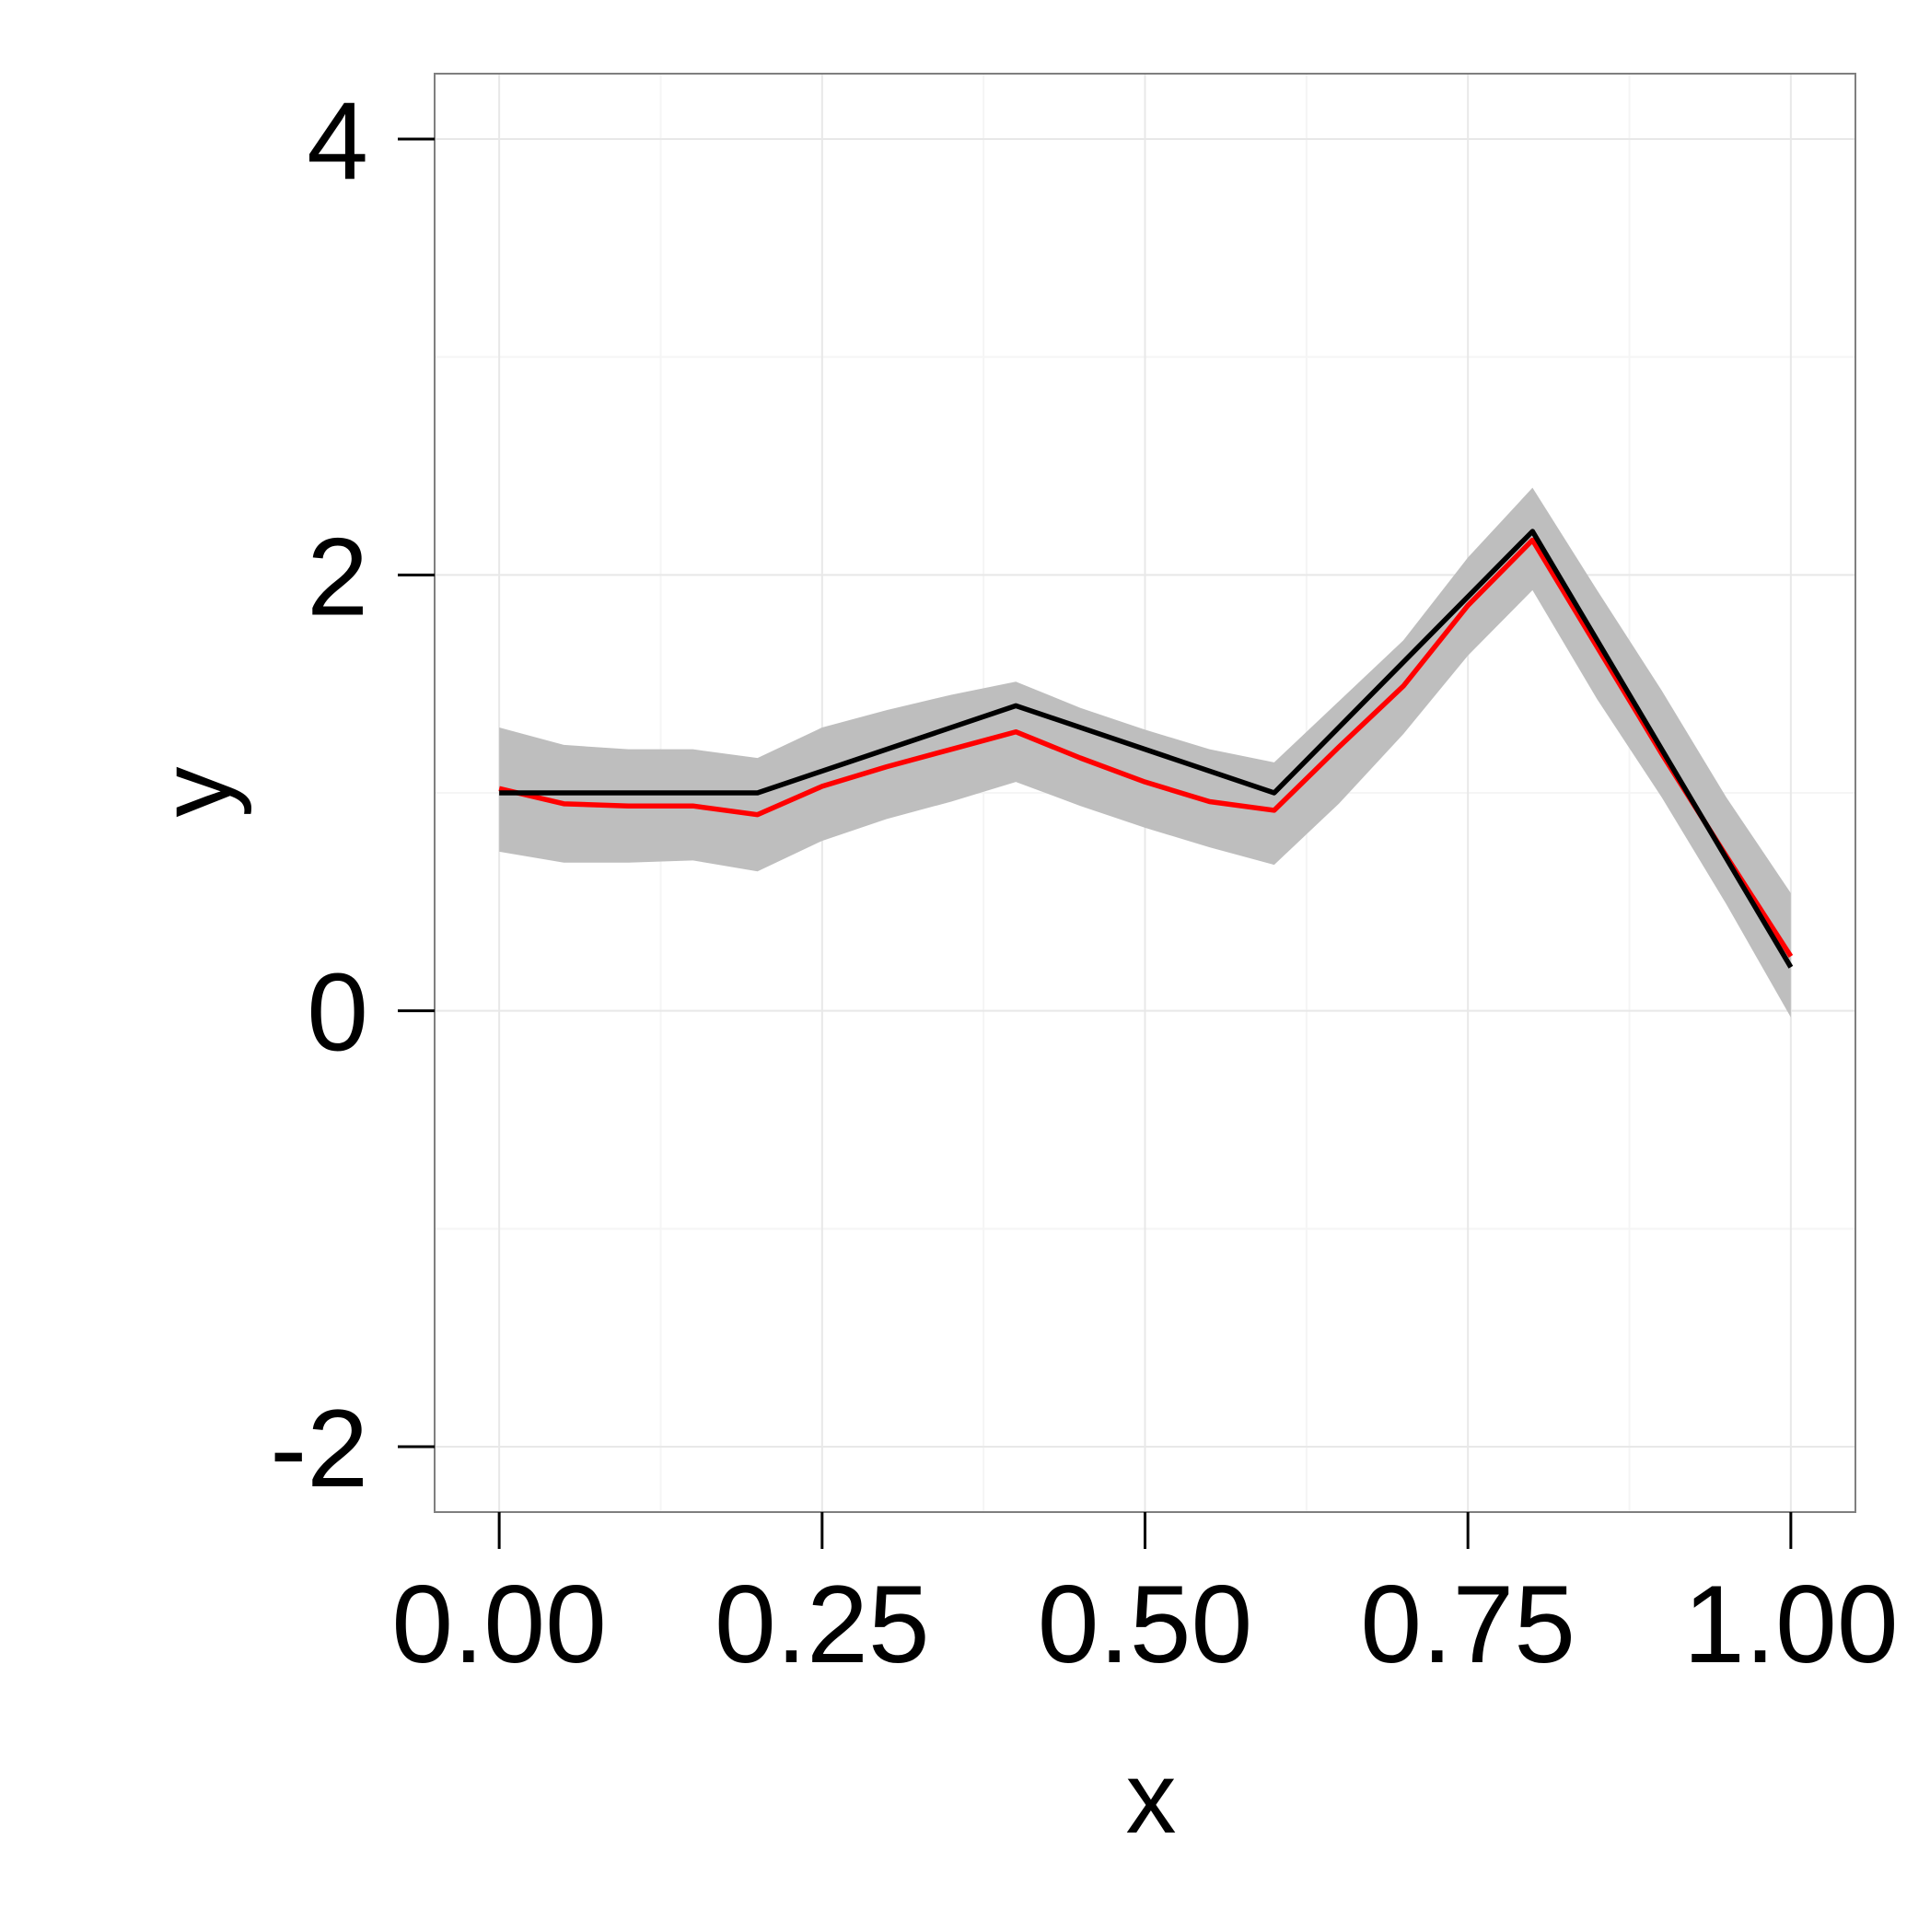  What do you see at coordinates (195, 792) in the screenshot?
I see `y-axis-title: y` at bounding box center [195, 792].